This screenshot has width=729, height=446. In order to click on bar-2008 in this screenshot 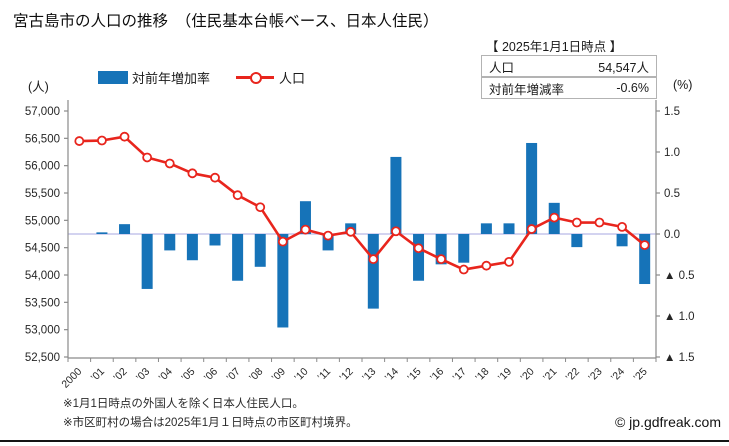, I will do `click(260, 250)`.